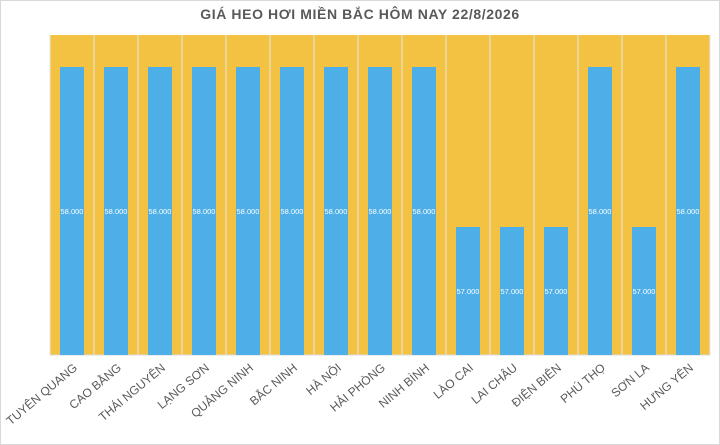  I want to click on category-label: BẮC NINH, so click(273, 384).